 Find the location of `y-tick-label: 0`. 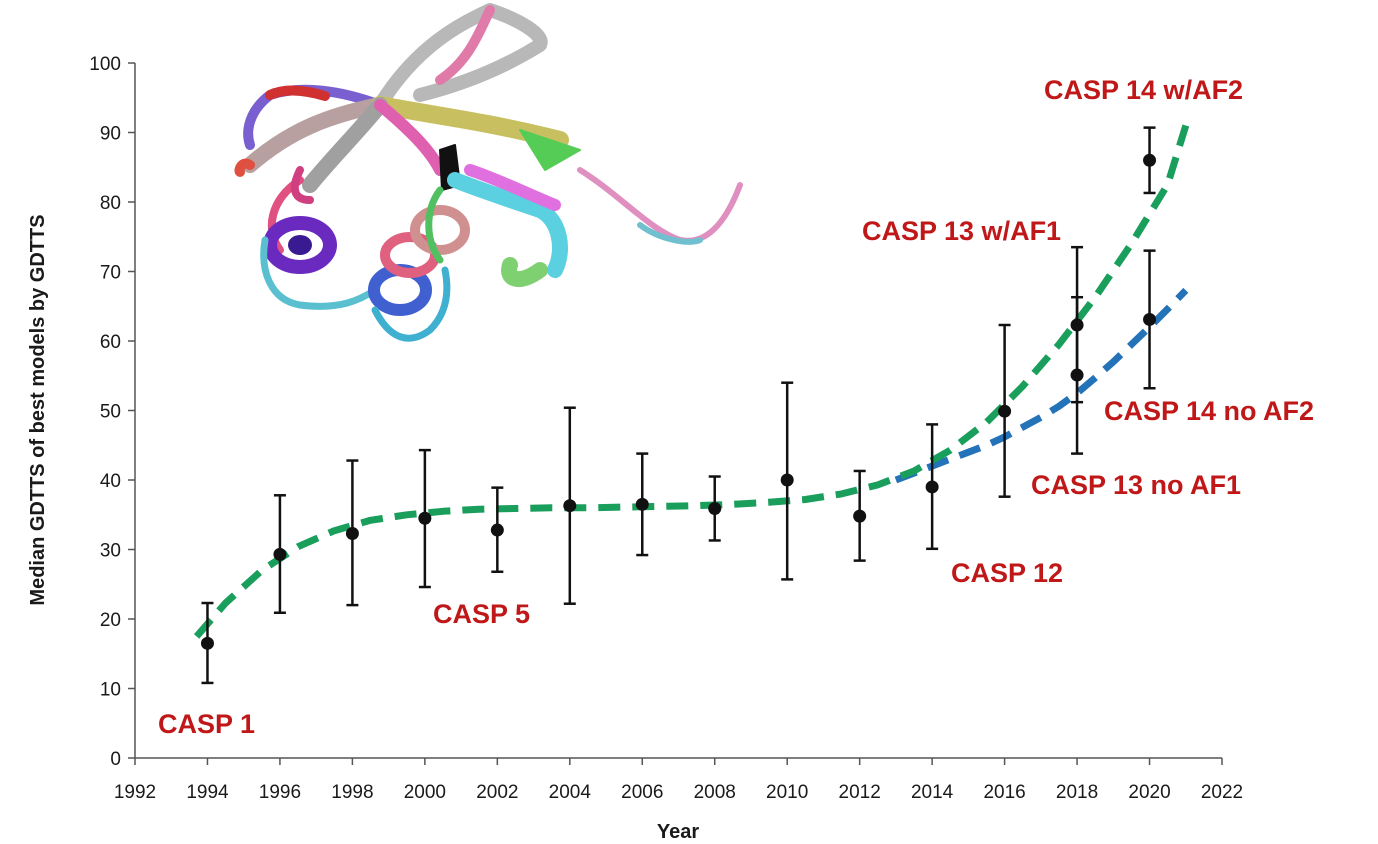

y-tick-label: 0 is located at coordinates (115, 759).